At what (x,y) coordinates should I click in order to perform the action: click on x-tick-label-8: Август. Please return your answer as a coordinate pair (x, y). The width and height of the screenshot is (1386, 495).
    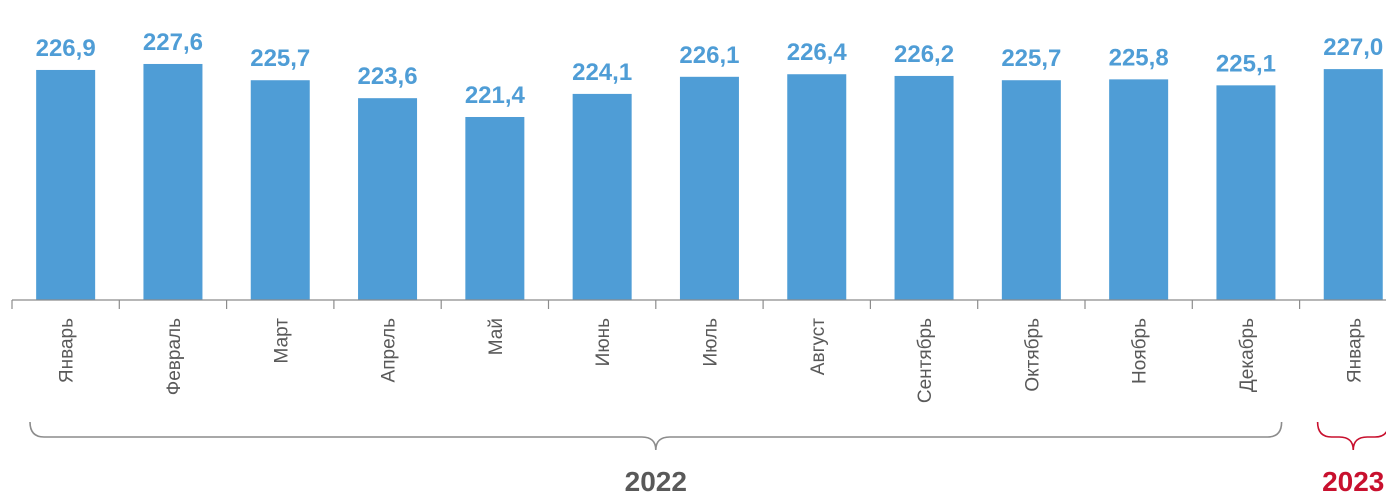
    Looking at the image, I should click on (818, 346).